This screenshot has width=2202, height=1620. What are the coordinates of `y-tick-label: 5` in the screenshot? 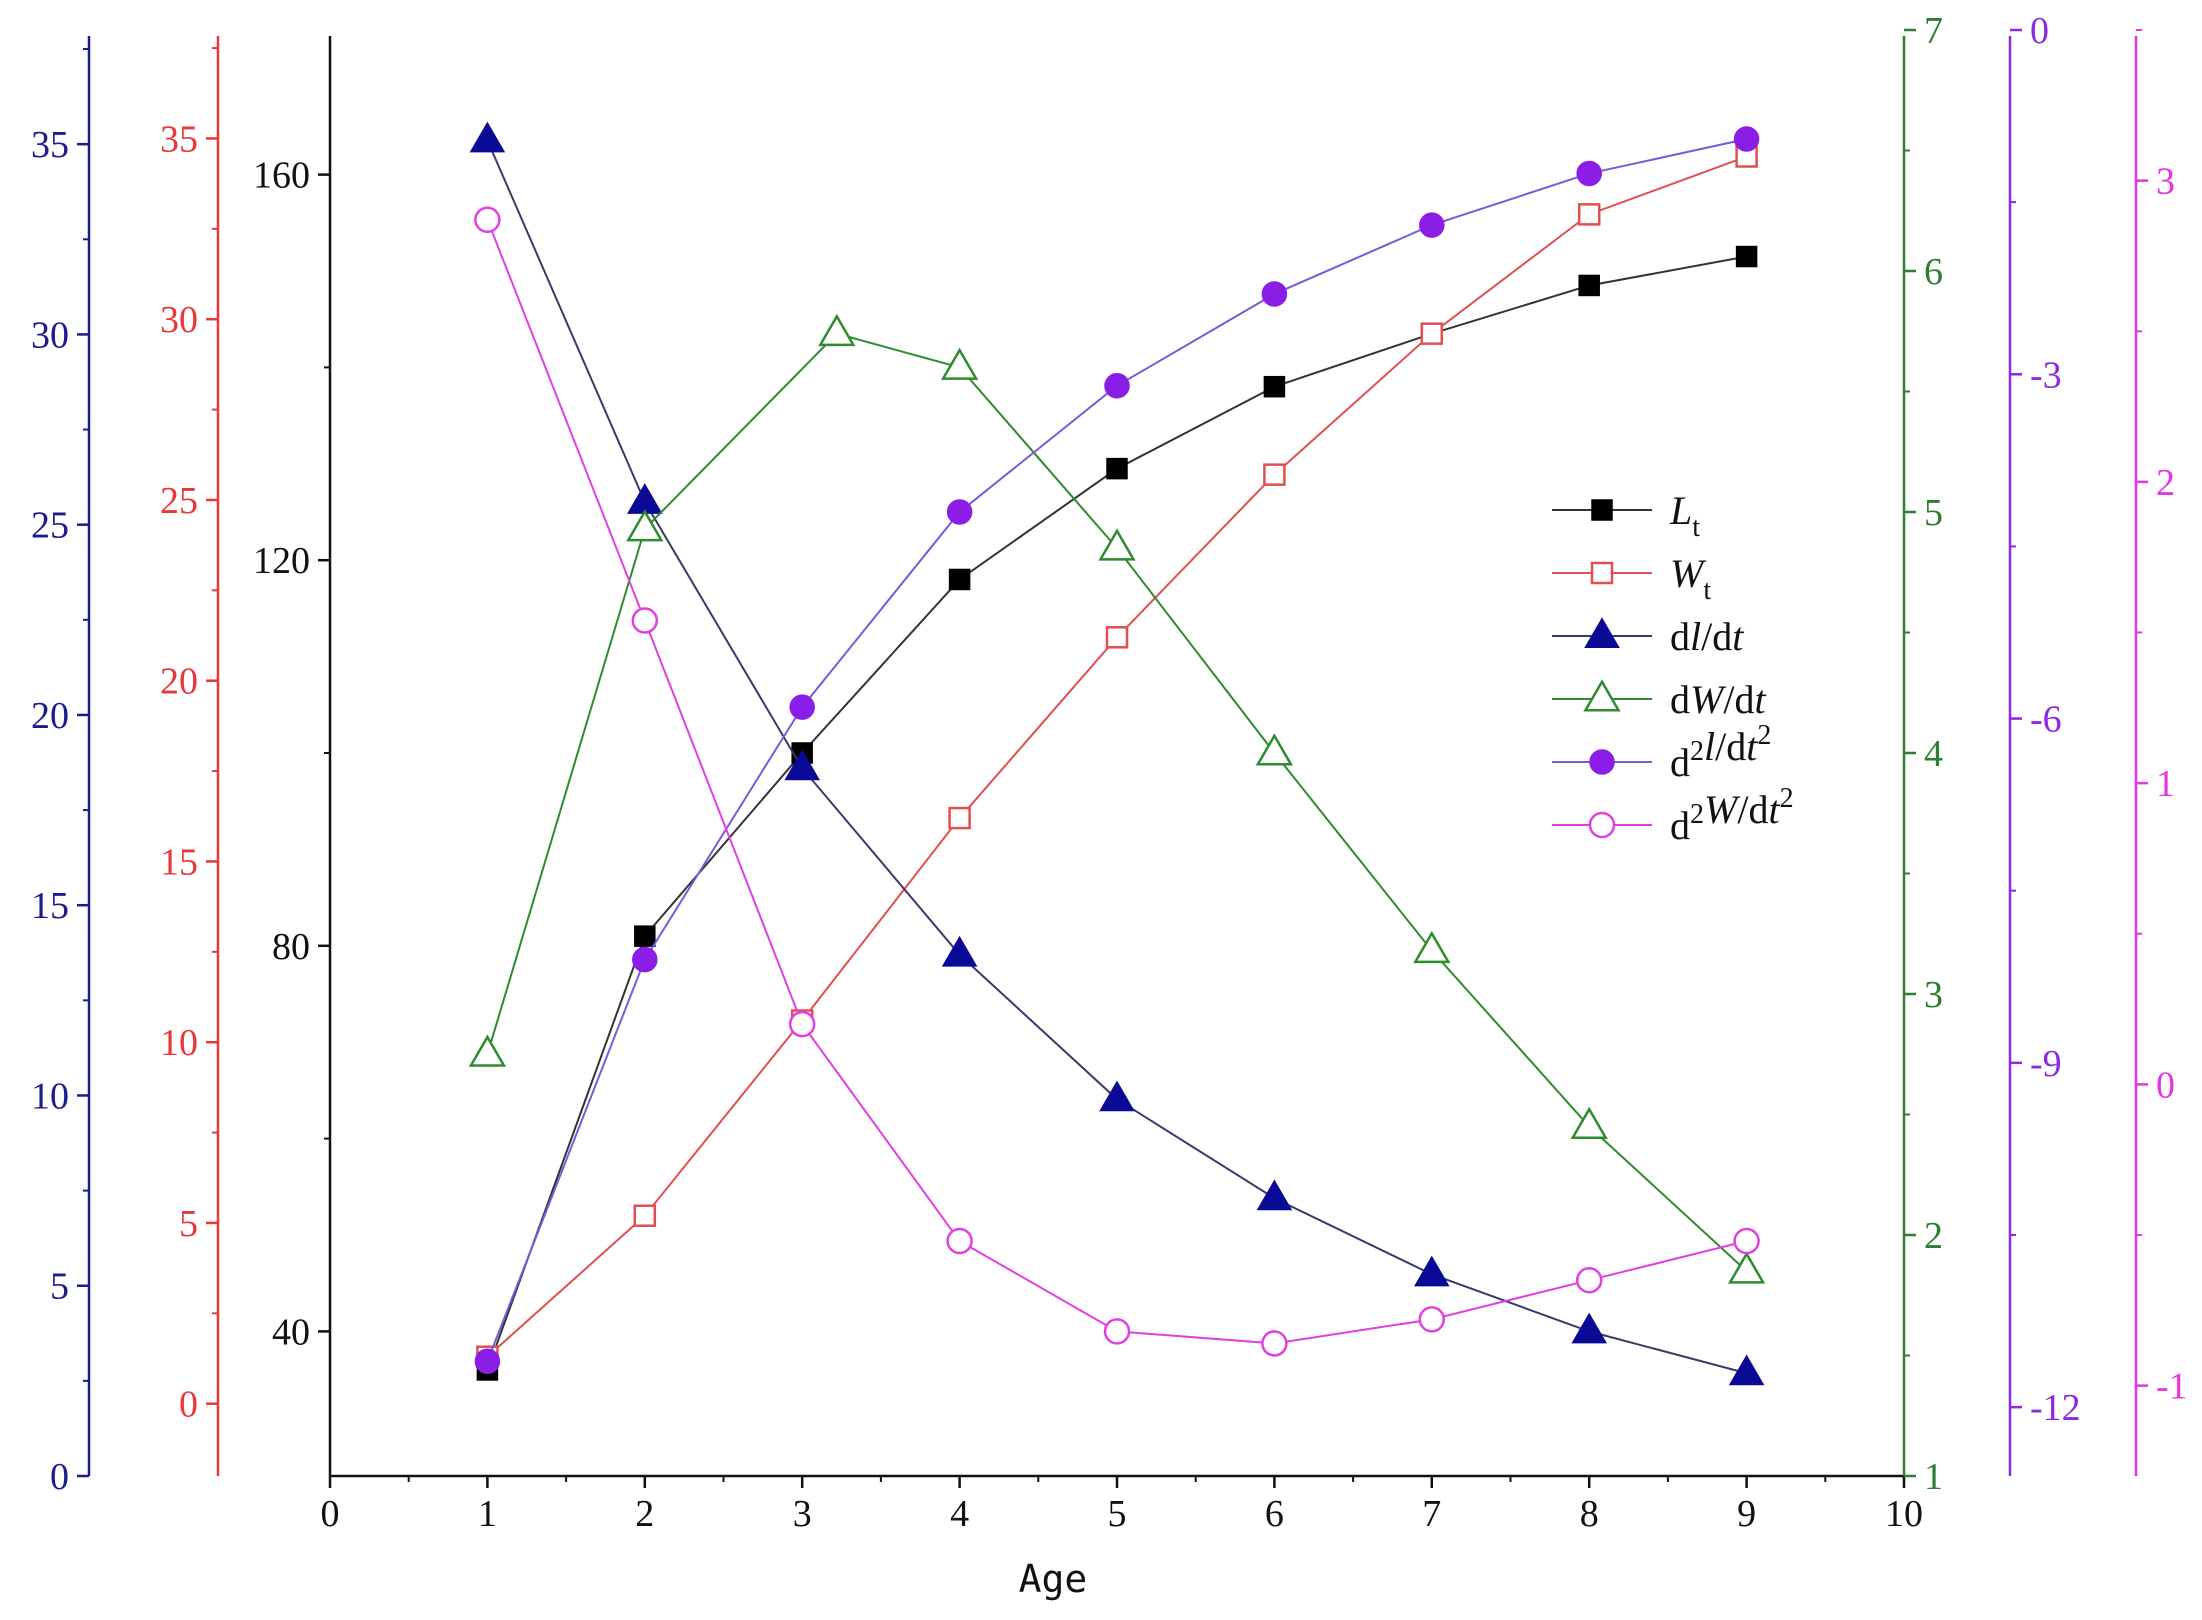 It's located at (188, 1224).